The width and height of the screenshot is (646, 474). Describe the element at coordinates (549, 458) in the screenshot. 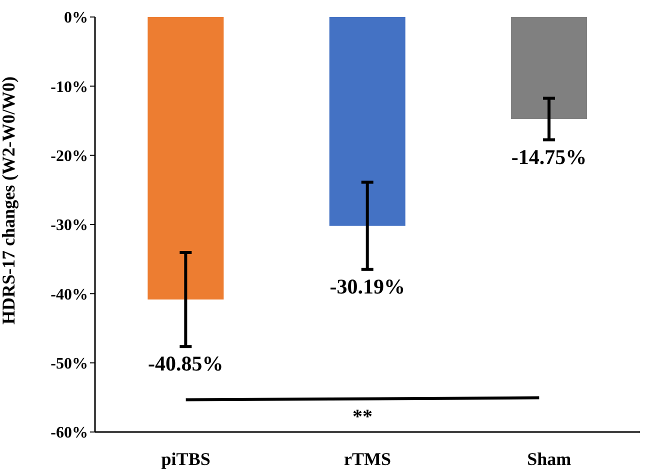

I see `x-tick-label: Sham` at that location.